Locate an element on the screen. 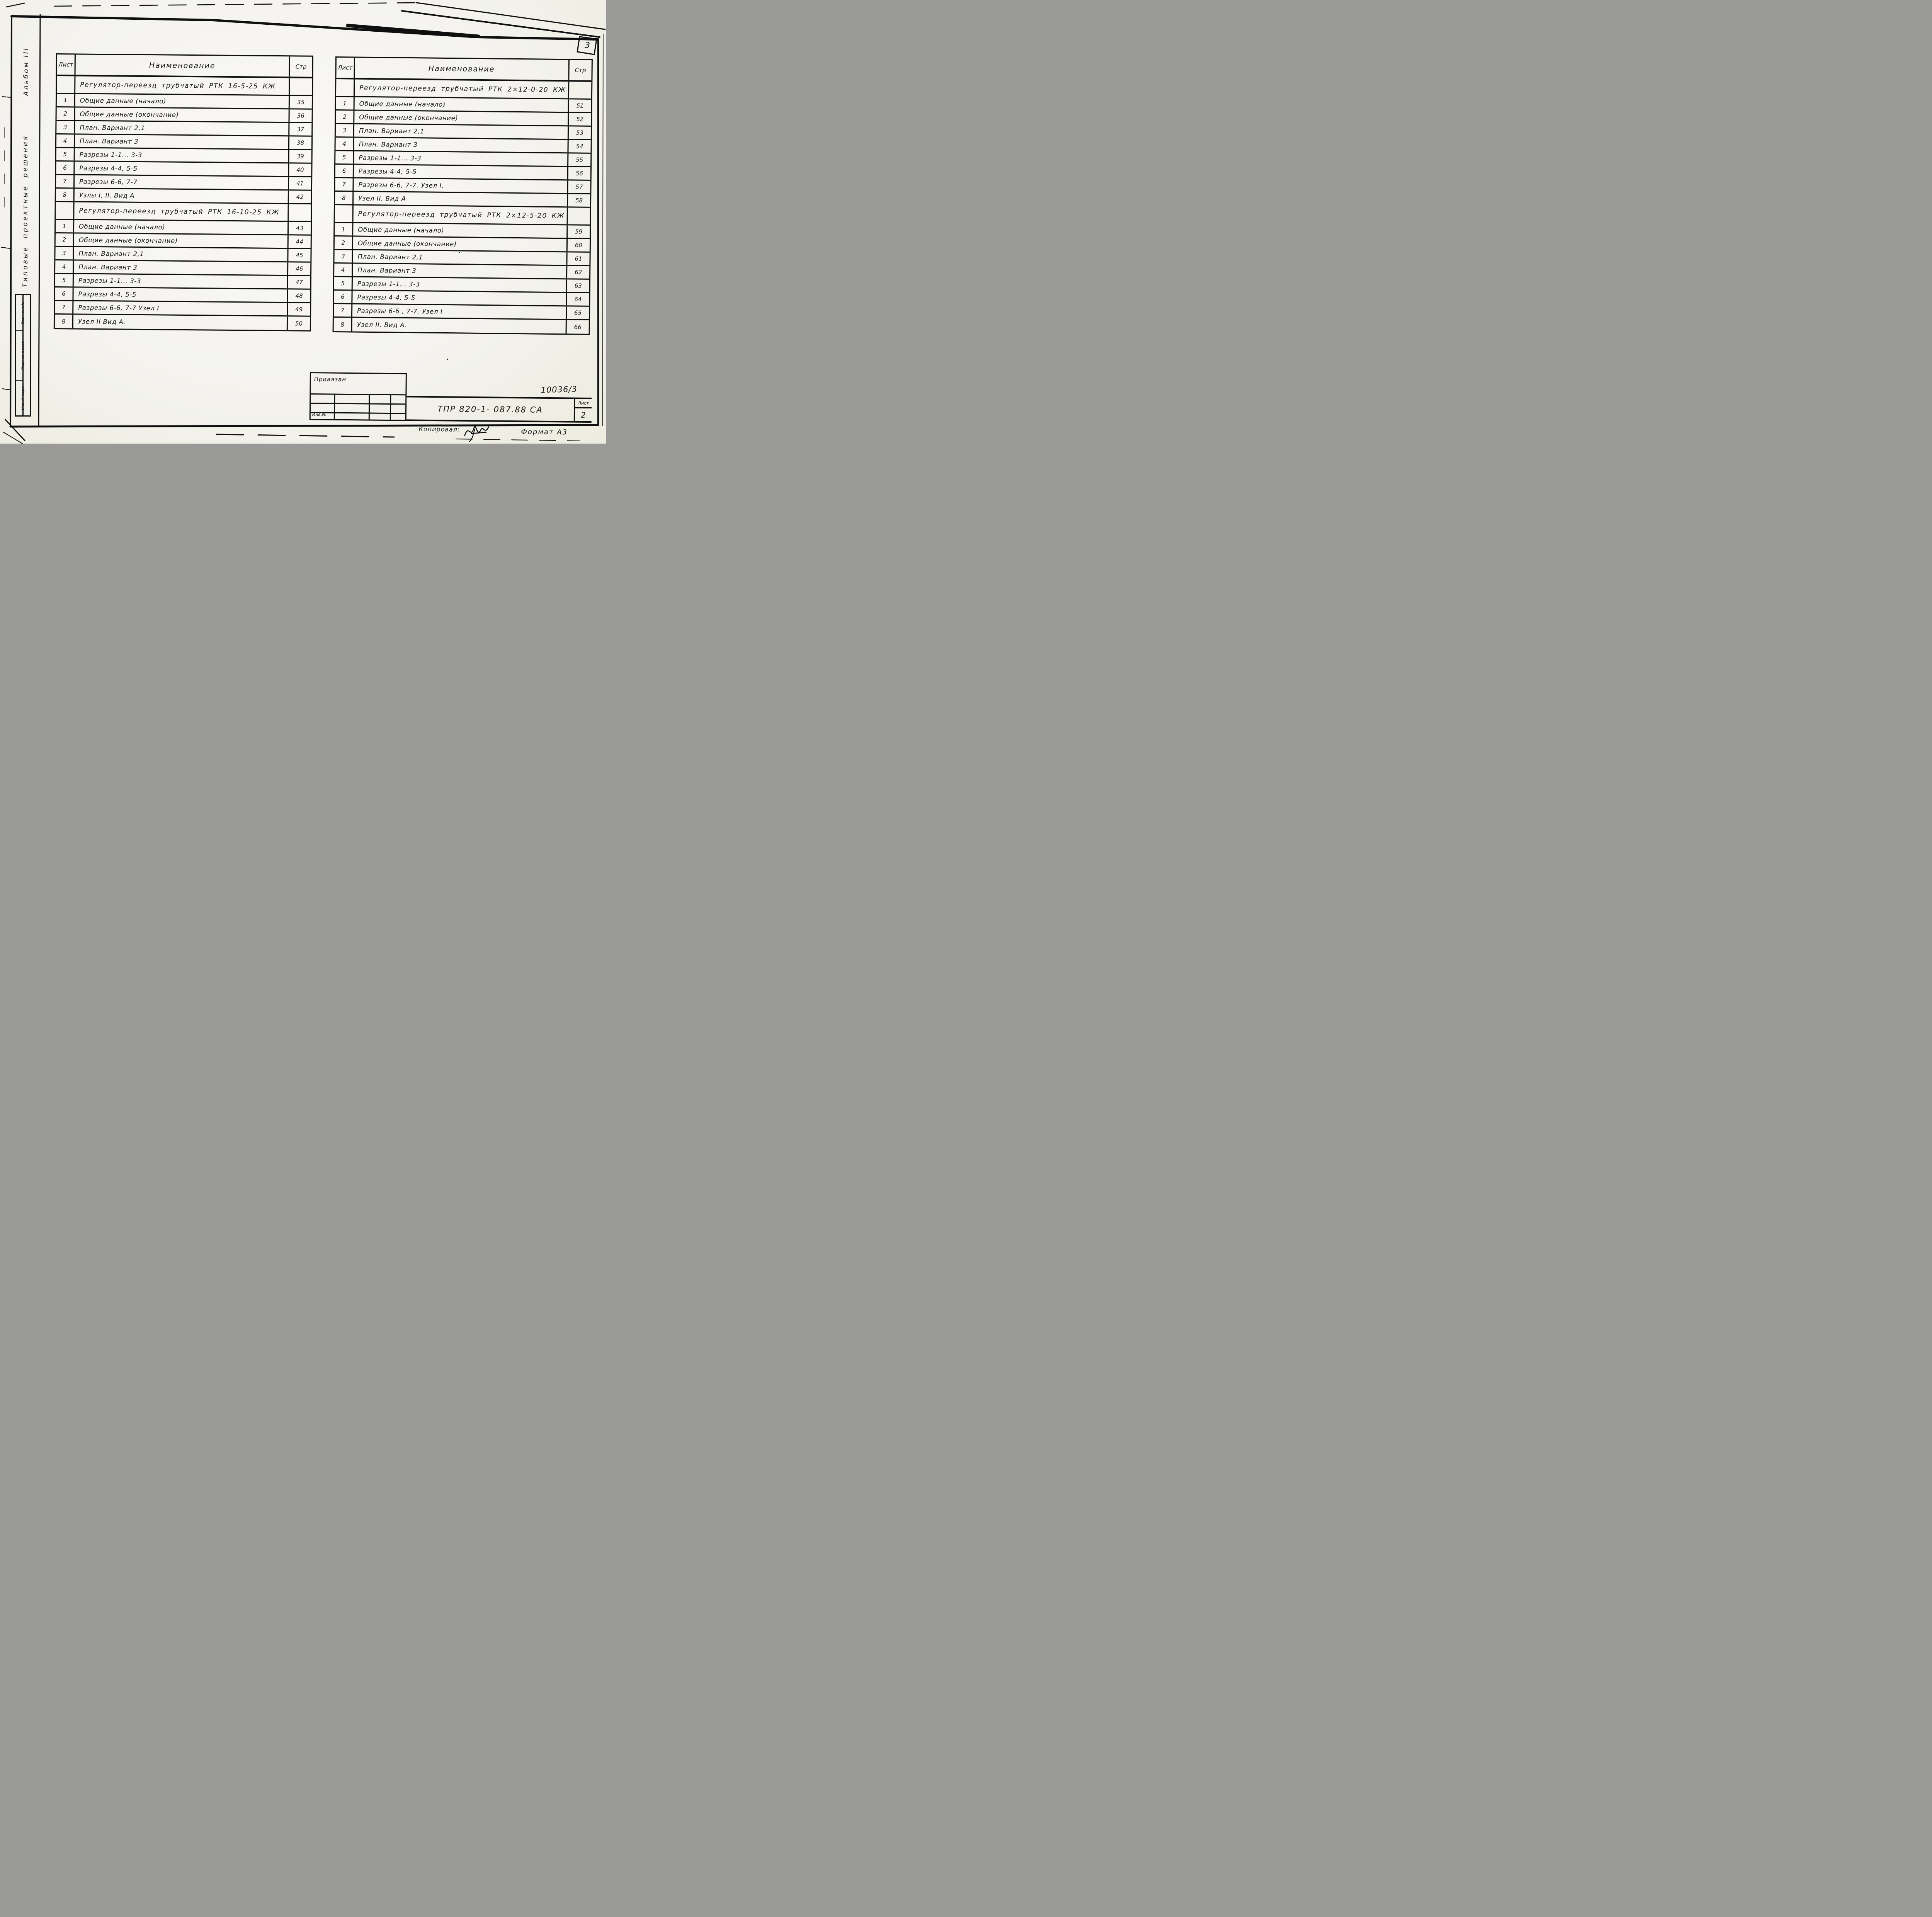  page-number-cell: 36 is located at coordinates (300, 115).